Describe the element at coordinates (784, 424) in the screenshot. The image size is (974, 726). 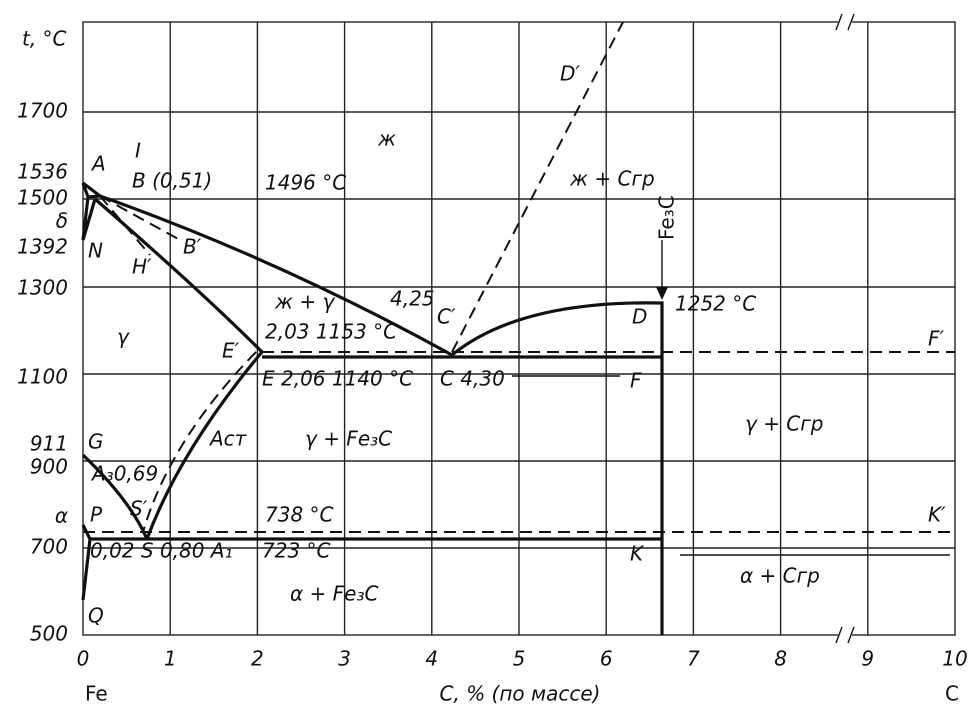
I see `region-label: γ + Cгр` at that location.